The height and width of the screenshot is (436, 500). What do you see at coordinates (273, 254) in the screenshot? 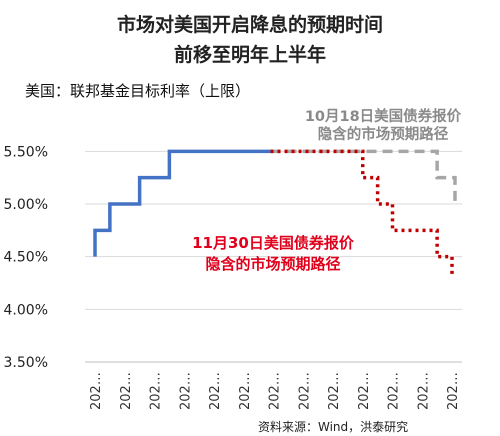
I see `annotation-nov30: 11月30日美国债券报价 隐含的市场预期路径` at bounding box center [273, 254].